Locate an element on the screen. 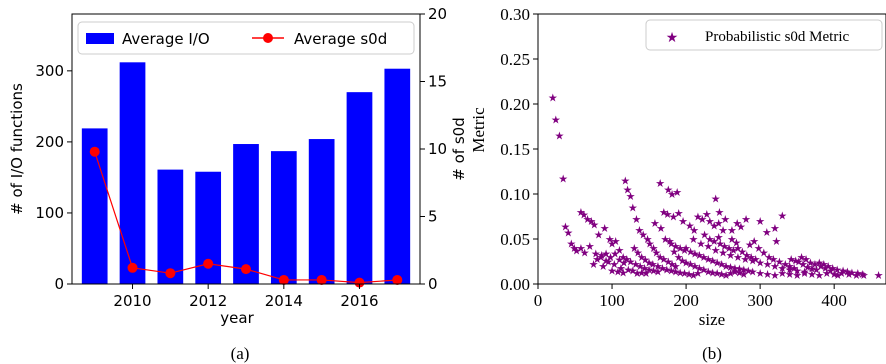 Image resolution: width=886 pixels, height=364 pixels. y-axis-right-a: 0 5 10 15 20 is located at coordinates (433, 149).